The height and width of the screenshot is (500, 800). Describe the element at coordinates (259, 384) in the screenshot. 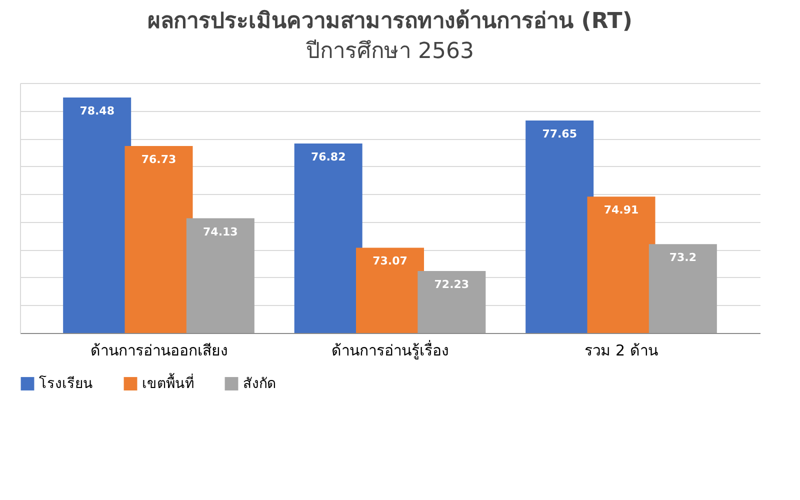

I see `legend-label: สังกัด` at that location.